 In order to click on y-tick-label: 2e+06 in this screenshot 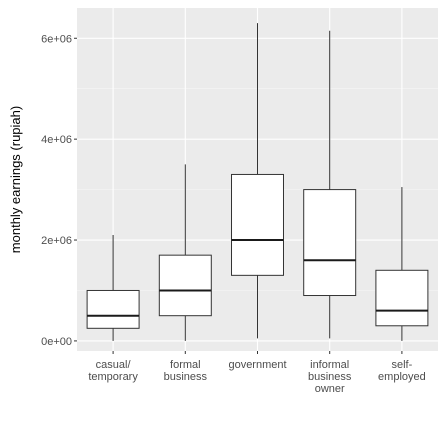, I will do `click(56, 241)`.